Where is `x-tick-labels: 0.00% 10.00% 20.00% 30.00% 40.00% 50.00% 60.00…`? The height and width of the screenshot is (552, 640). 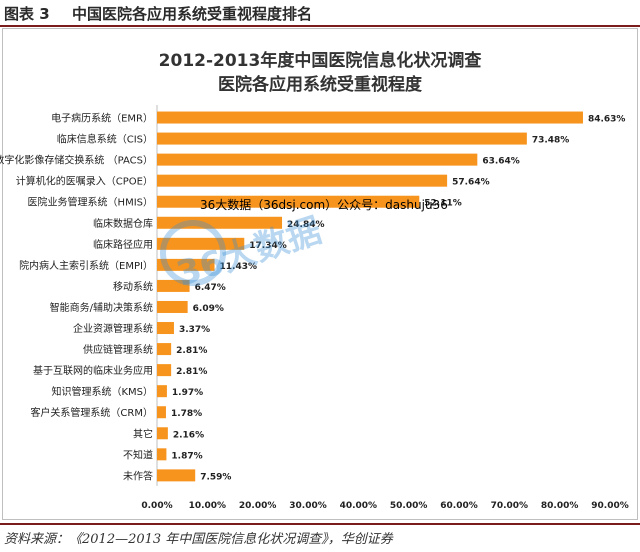 x-tick-labels: 0.00% 10.00% 20.00% 30.00% 40.00% 50.00% 60.00… is located at coordinates (384, 506).